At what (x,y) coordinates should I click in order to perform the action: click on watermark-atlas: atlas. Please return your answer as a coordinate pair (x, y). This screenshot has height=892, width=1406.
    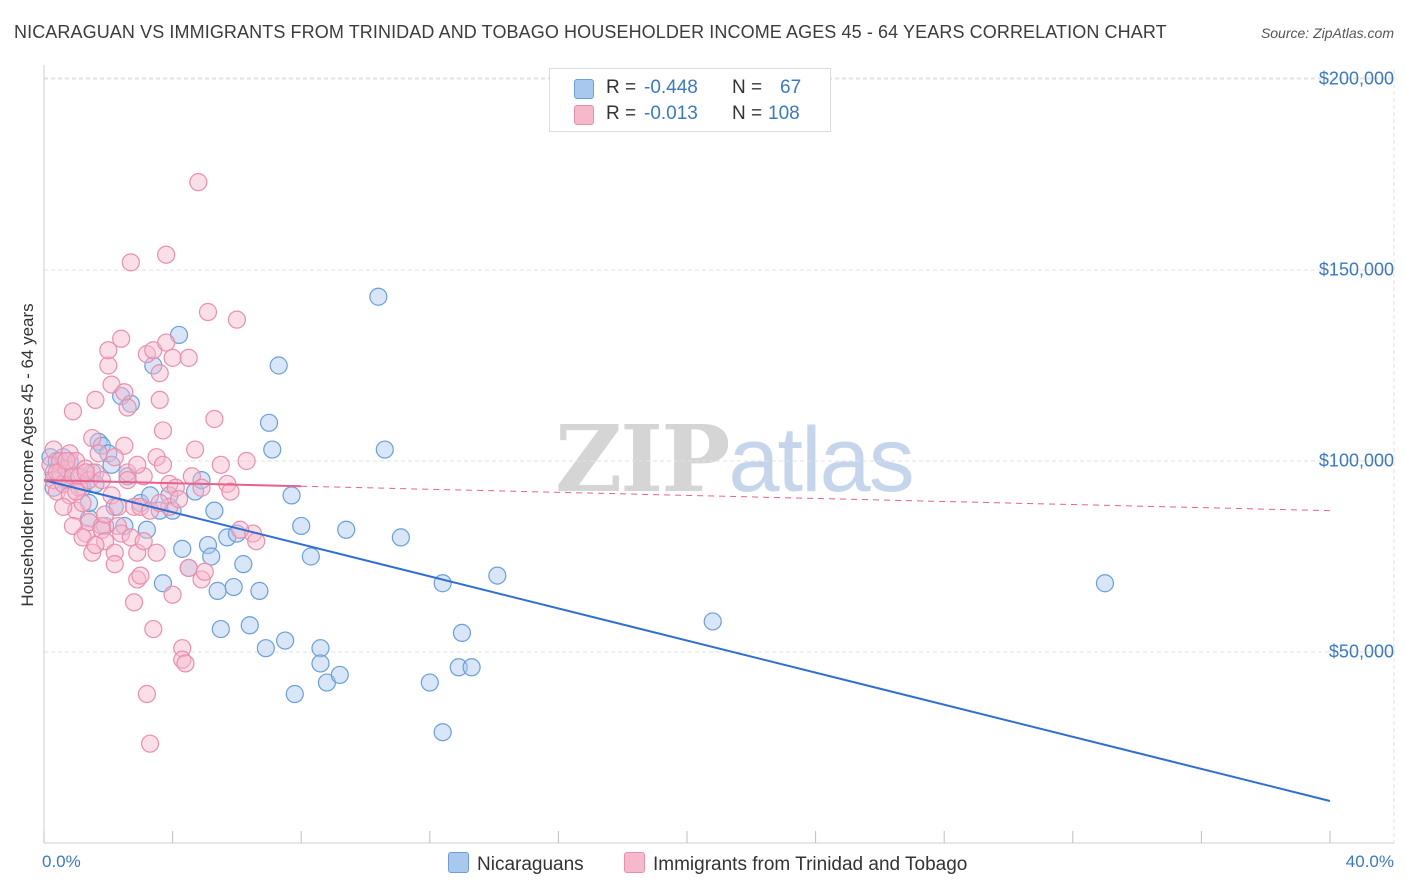
    Looking at the image, I should click on (821, 460).